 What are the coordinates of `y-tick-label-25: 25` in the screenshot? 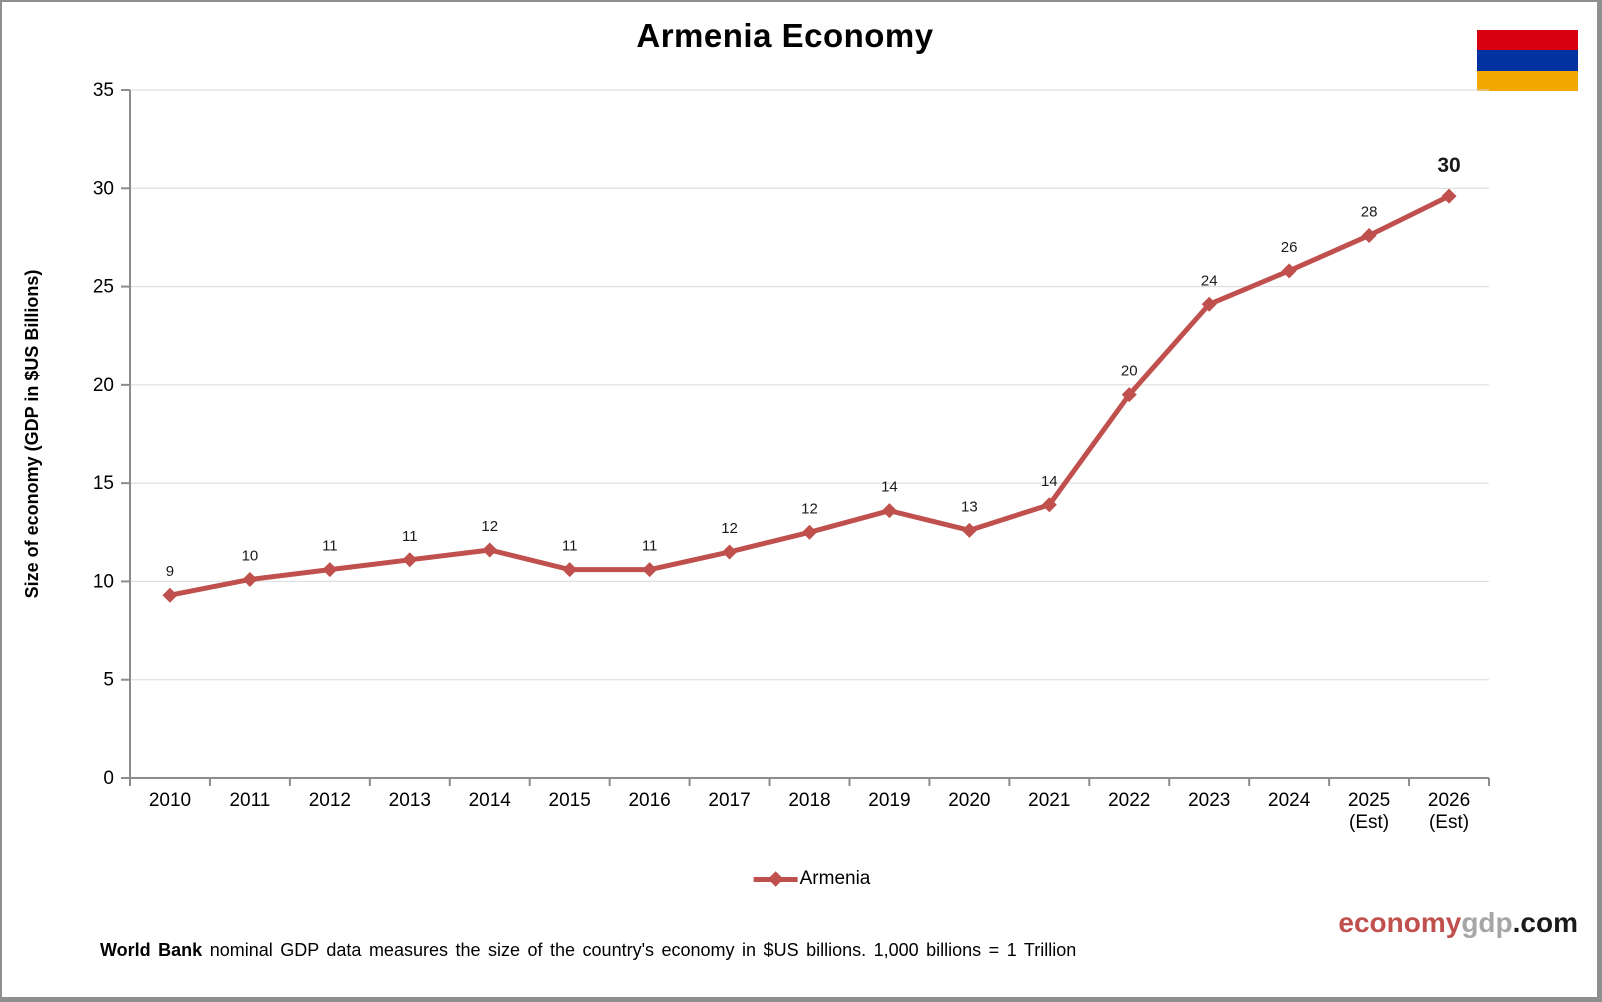 It's located at (103, 287).